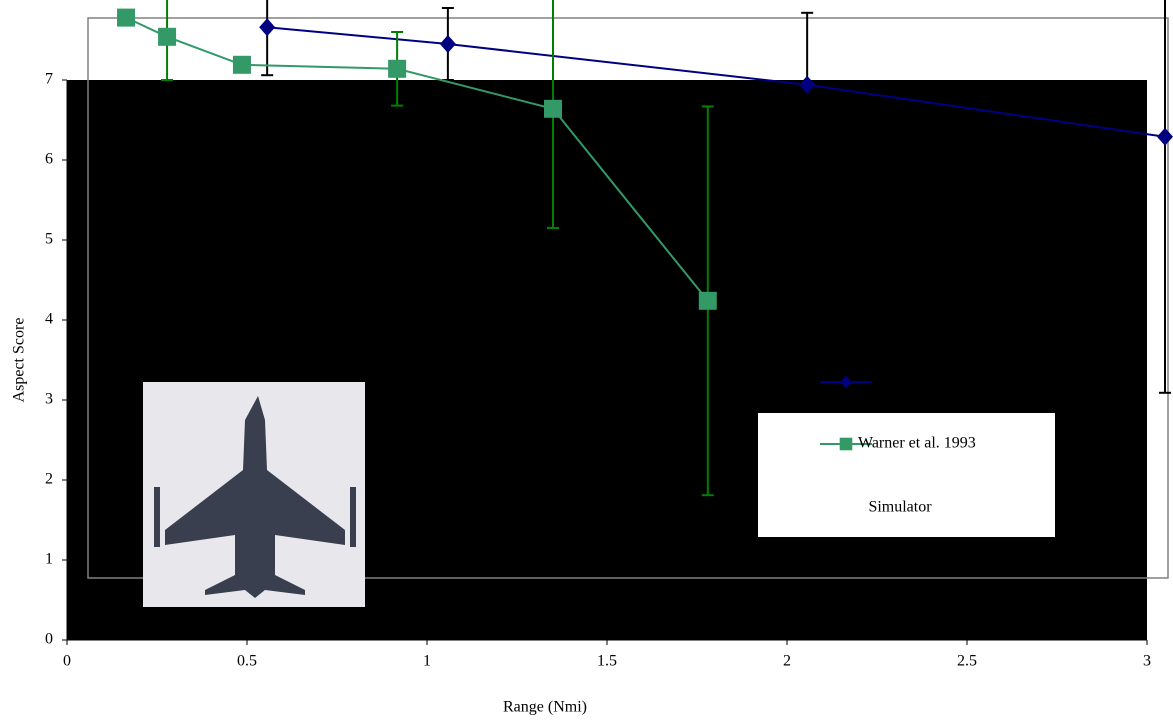  Describe the element at coordinates (67, 661) in the screenshot. I see `x-tick-label: 0` at that location.